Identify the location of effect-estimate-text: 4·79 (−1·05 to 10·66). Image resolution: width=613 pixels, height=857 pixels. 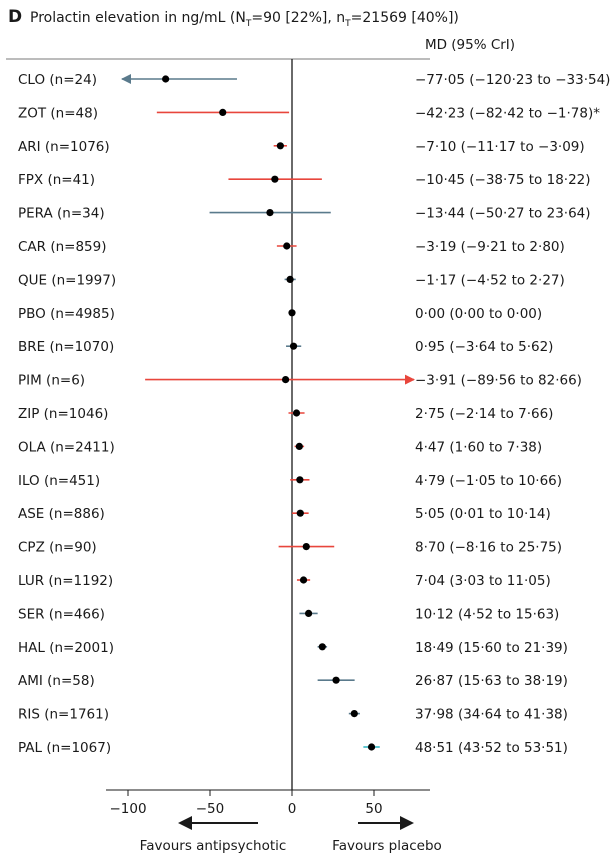
(488, 481).